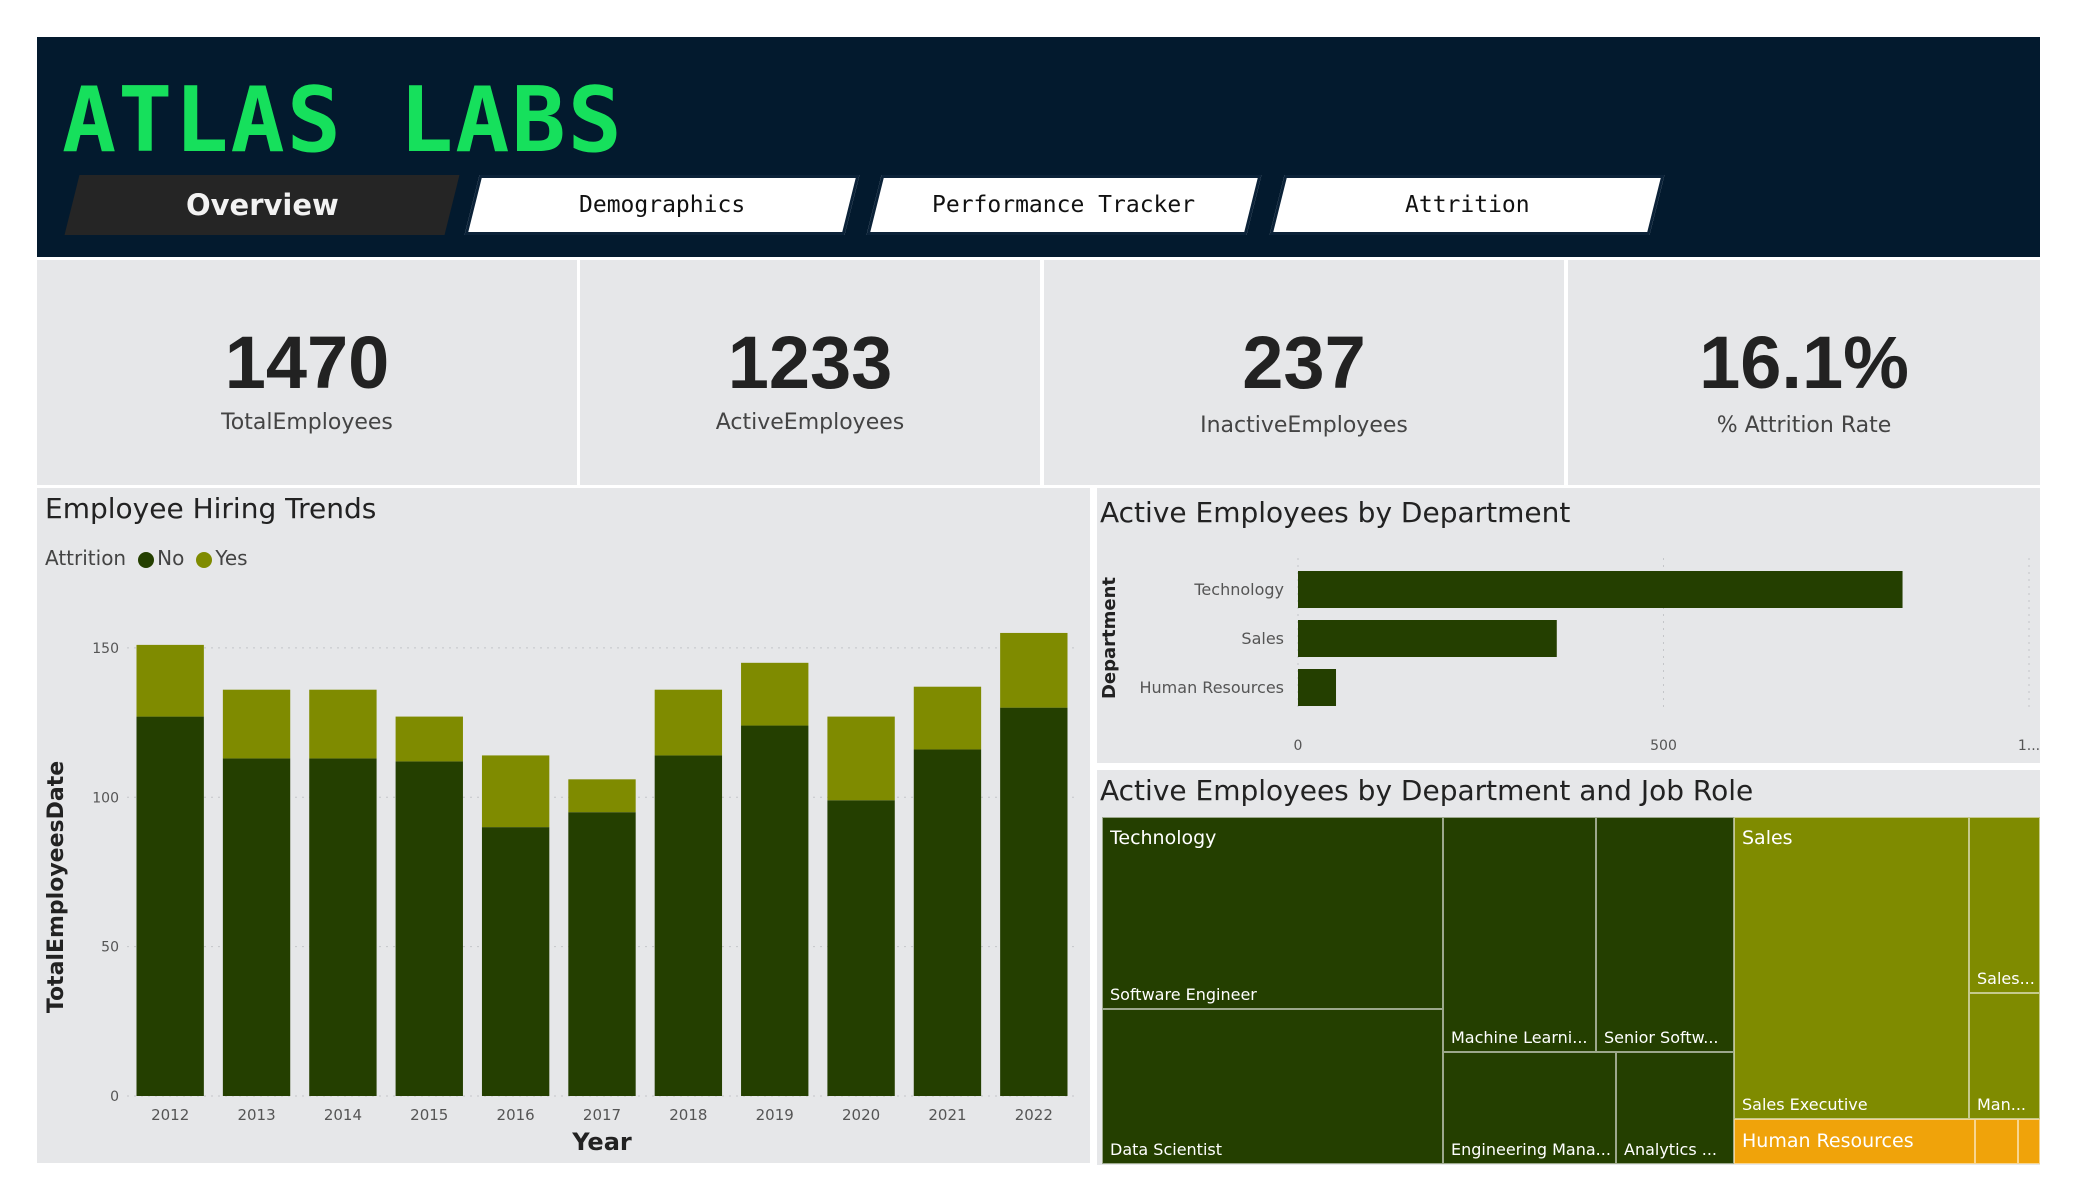  I want to click on tab-label: Demographics, so click(662, 205).